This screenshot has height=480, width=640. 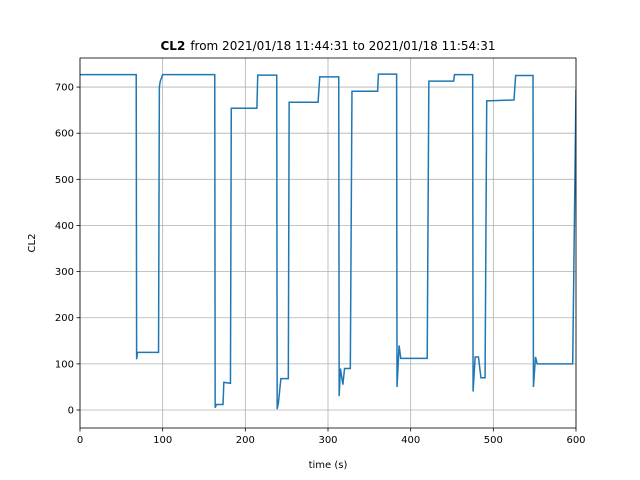 I want to click on x-tick-label: 600, so click(x=575, y=440).